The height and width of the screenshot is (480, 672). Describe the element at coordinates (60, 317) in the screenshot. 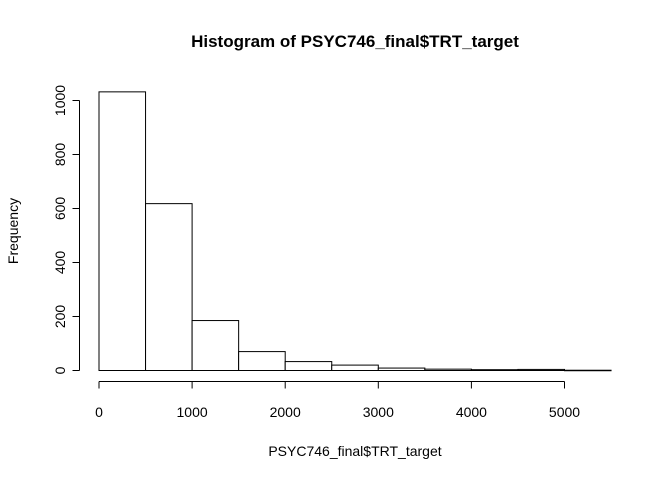

I see `y-tick-label-1: 200` at that location.